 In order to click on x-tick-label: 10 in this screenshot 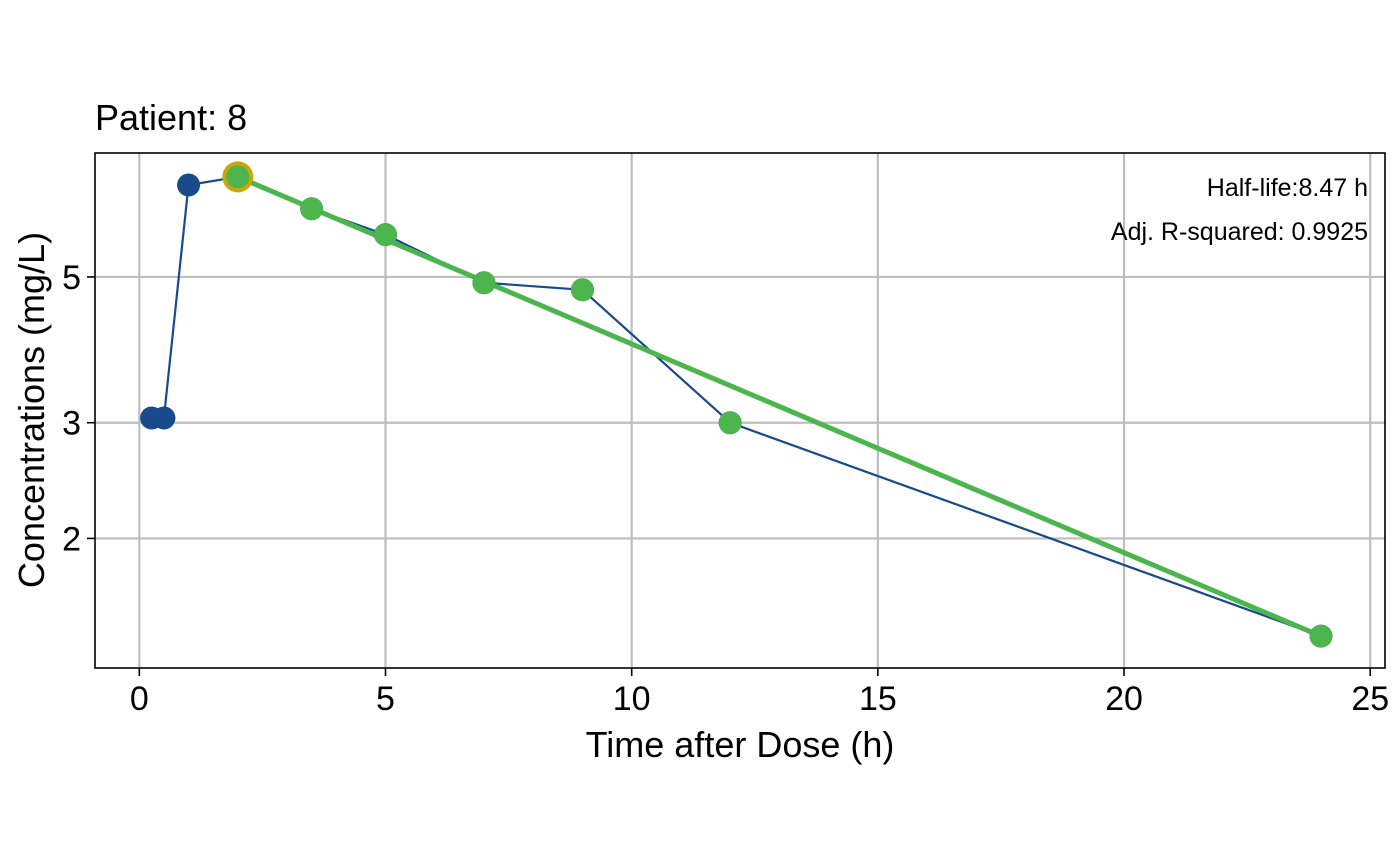, I will do `click(632, 699)`.